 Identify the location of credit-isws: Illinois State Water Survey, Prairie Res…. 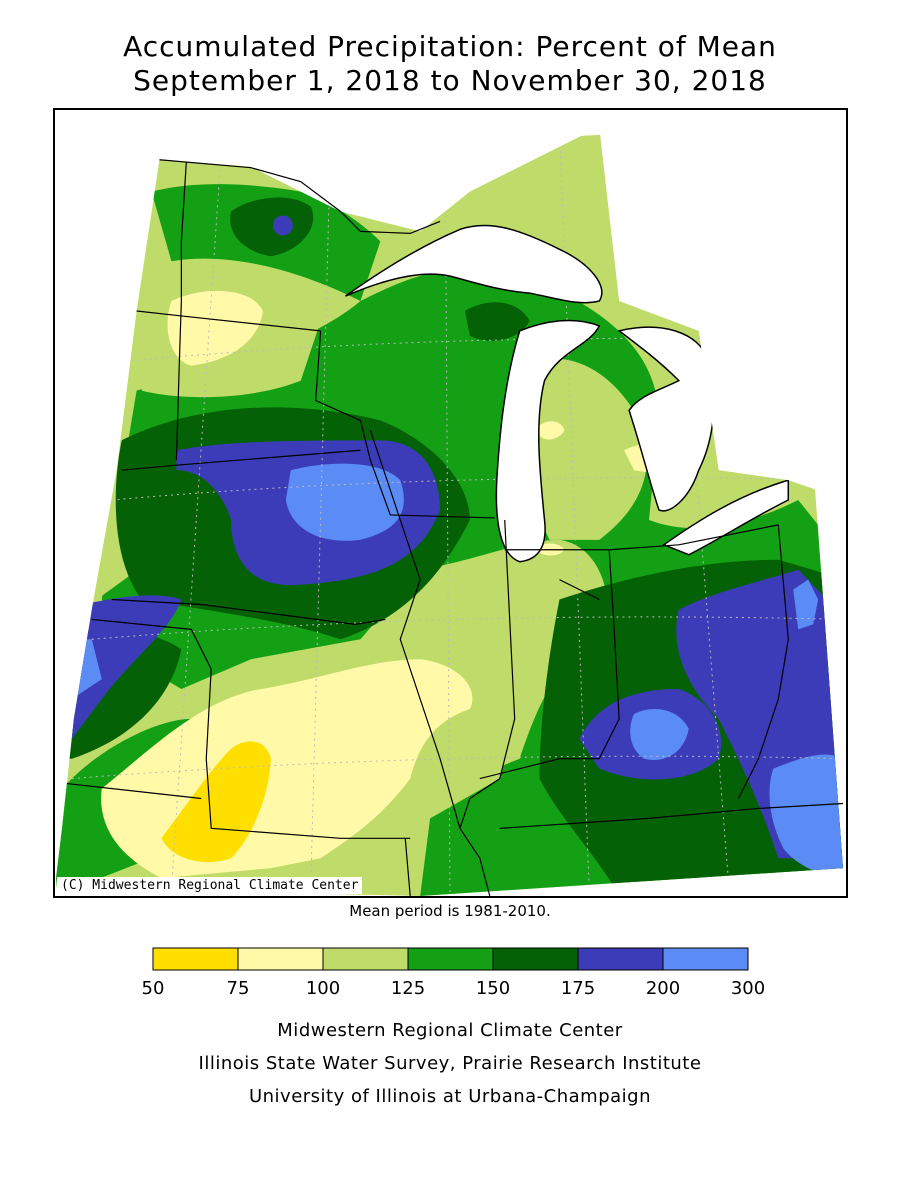
(450, 1063).